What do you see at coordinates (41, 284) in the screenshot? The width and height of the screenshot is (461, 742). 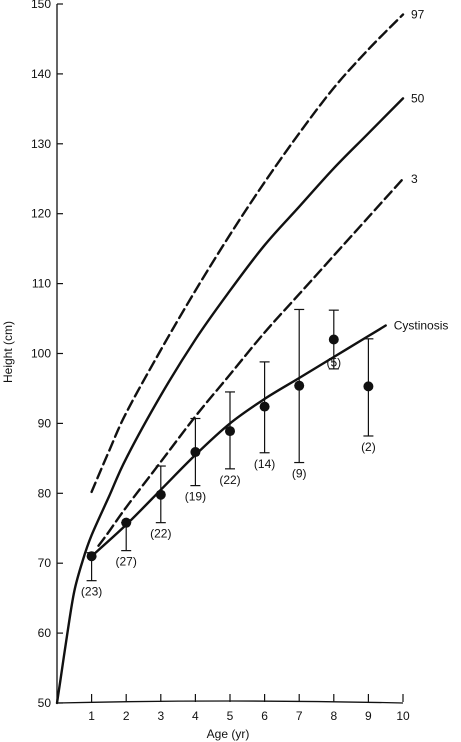 I see `y-tick-label: 110` at bounding box center [41, 284].